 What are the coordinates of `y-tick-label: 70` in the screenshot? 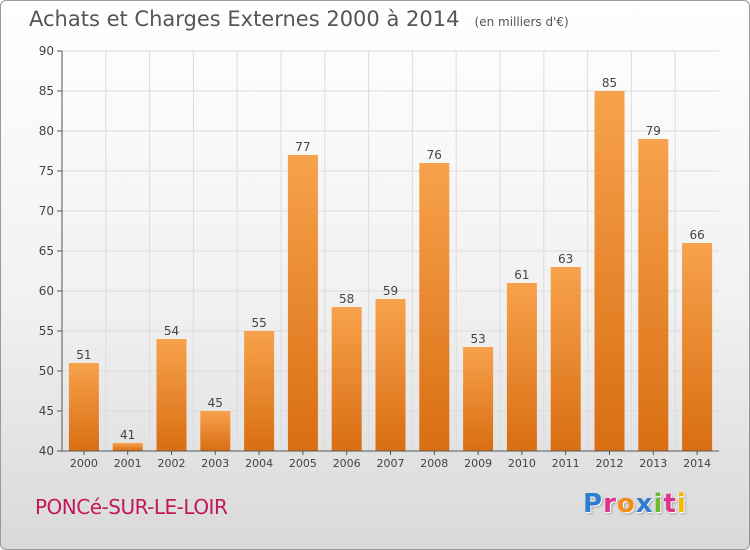 It's located at (46, 211).